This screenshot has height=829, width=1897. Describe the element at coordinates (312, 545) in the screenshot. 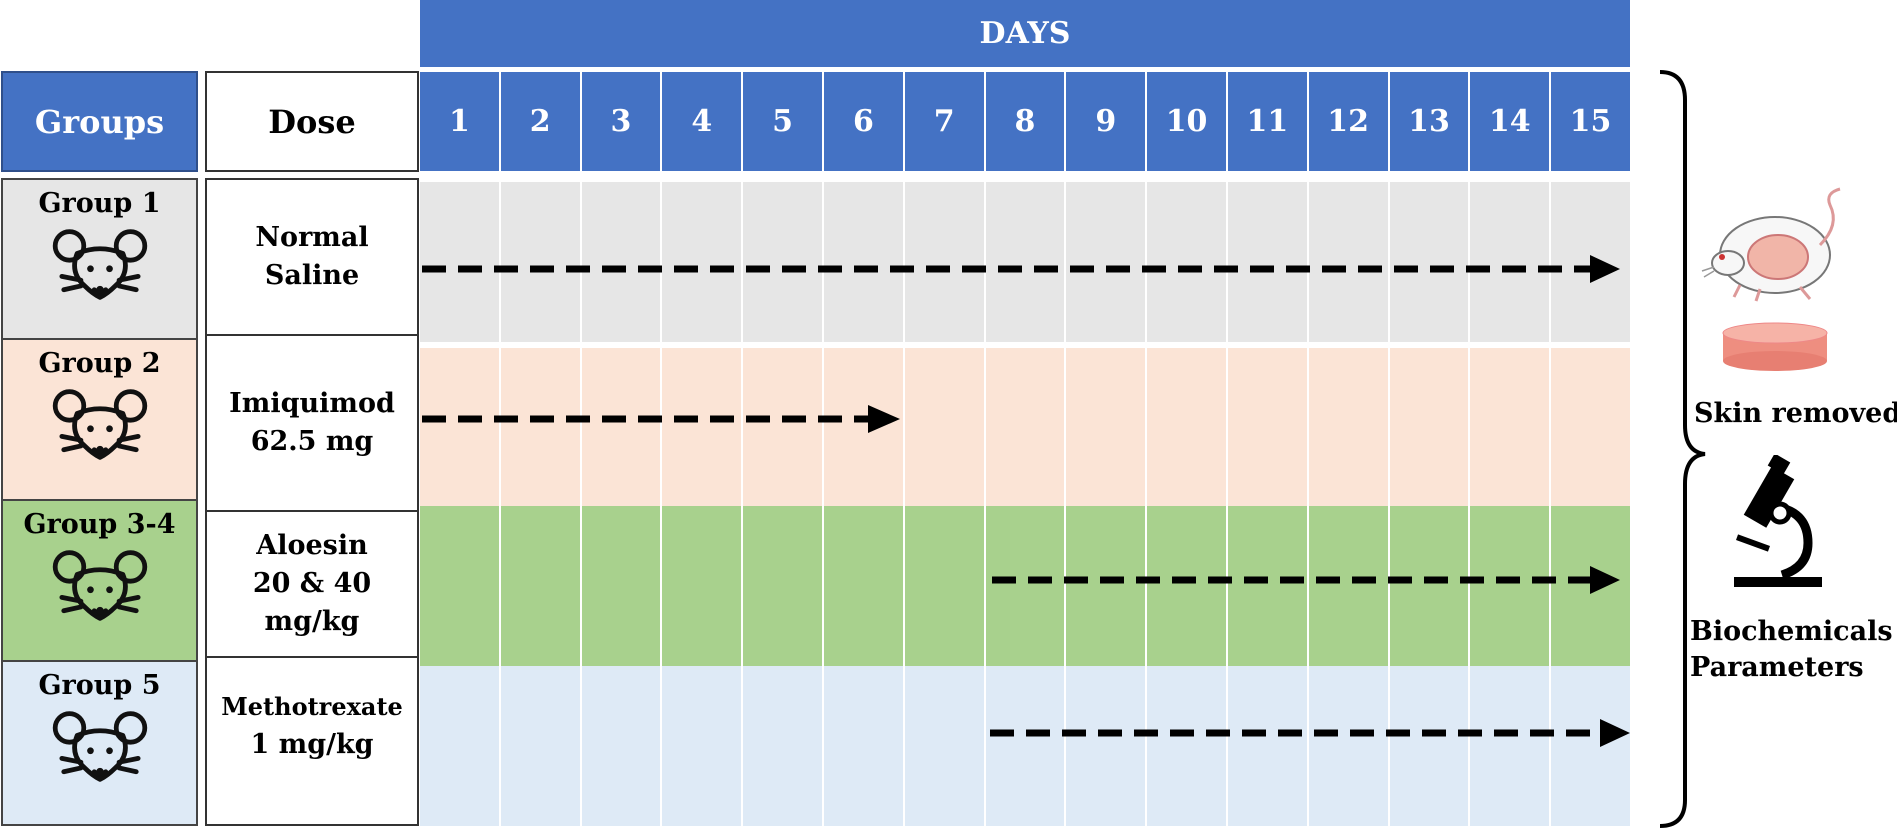

I see `dose-line: Aloesin` at that location.